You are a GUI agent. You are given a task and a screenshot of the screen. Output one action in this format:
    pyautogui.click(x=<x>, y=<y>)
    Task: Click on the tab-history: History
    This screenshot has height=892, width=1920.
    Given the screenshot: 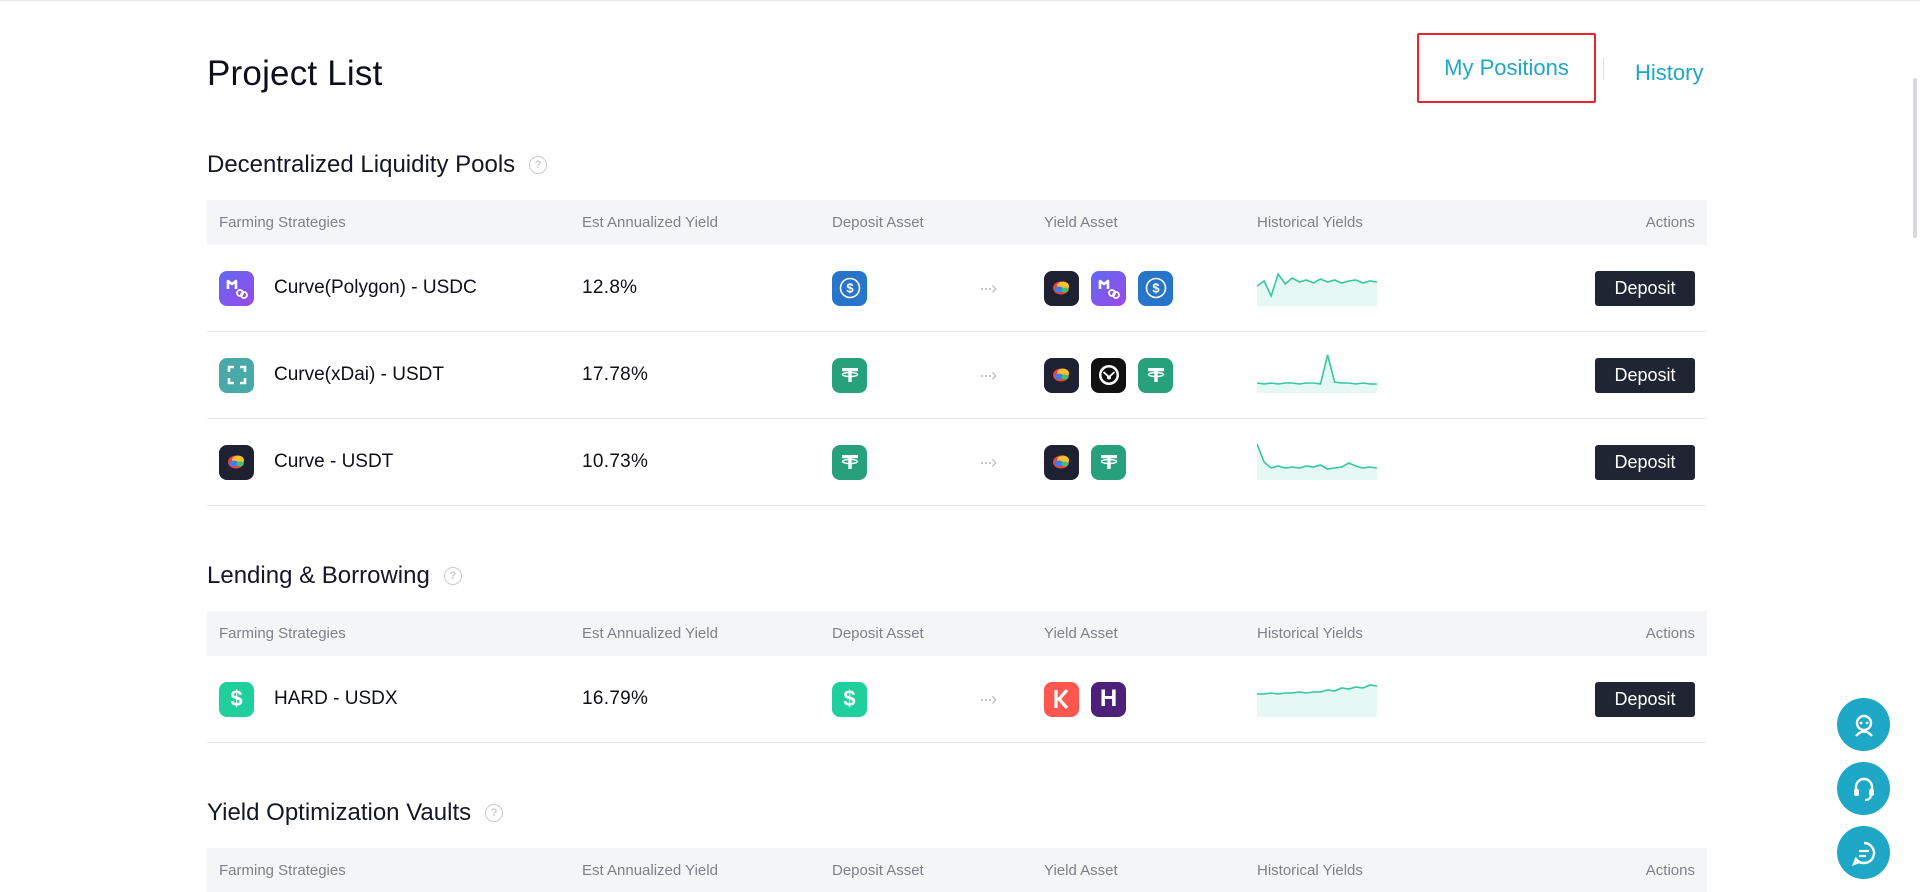 What is the action you would take?
    pyautogui.click(x=1669, y=72)
    